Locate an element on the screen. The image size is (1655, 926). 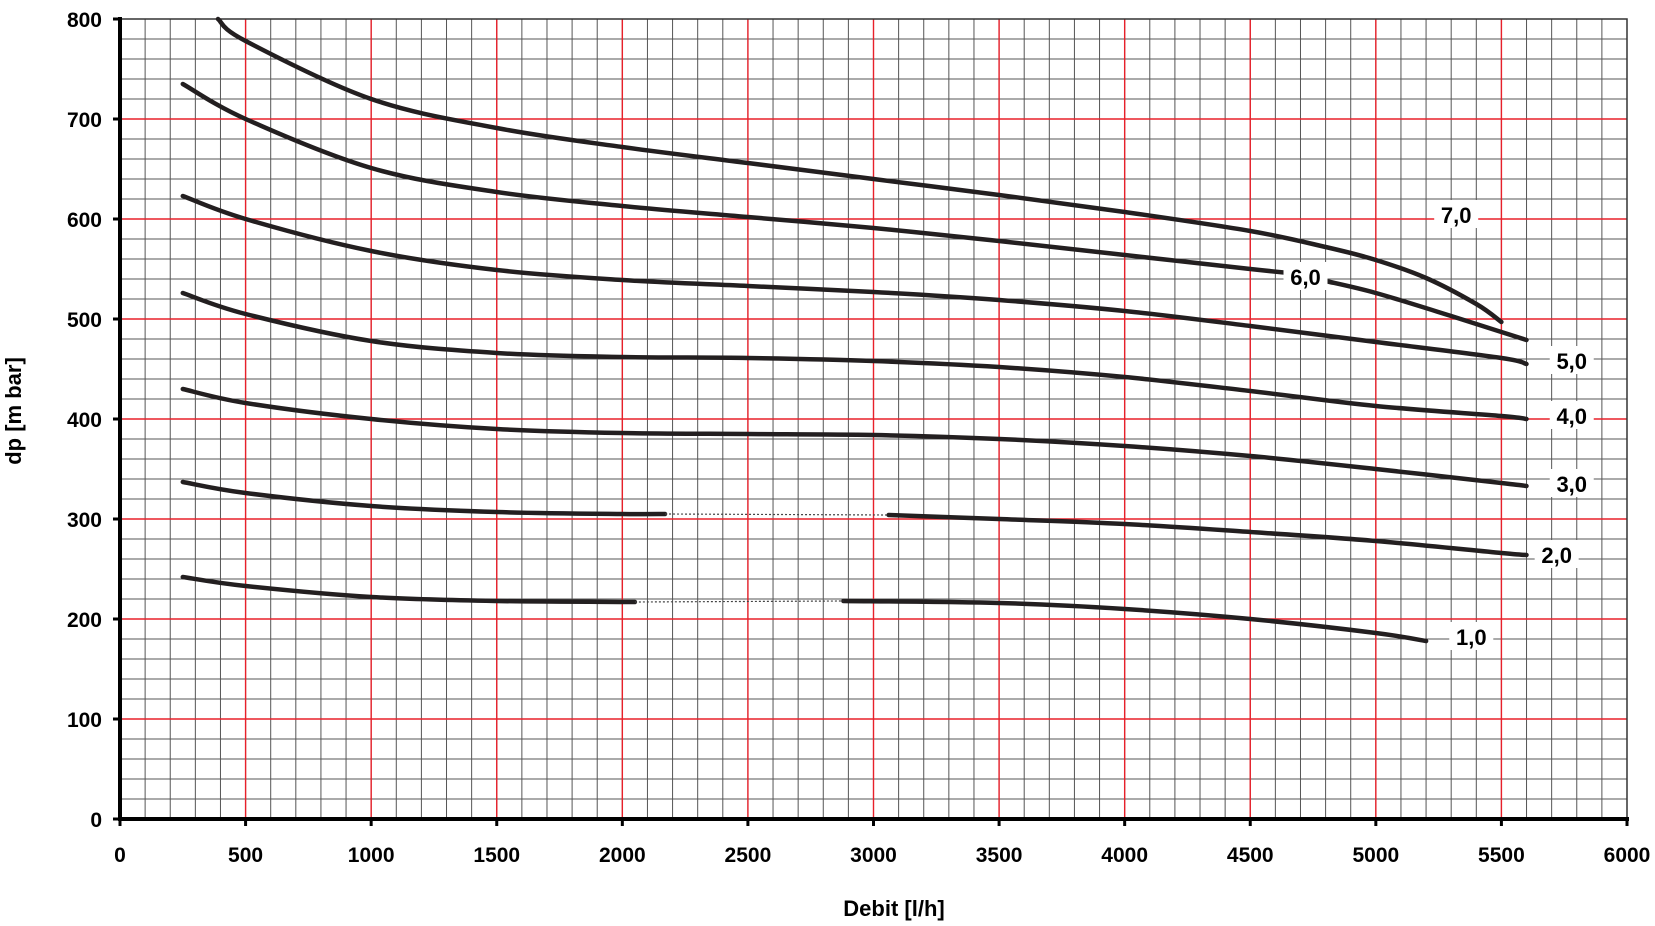
x-tick-label: 3500 is located at coordinates (999, 855).